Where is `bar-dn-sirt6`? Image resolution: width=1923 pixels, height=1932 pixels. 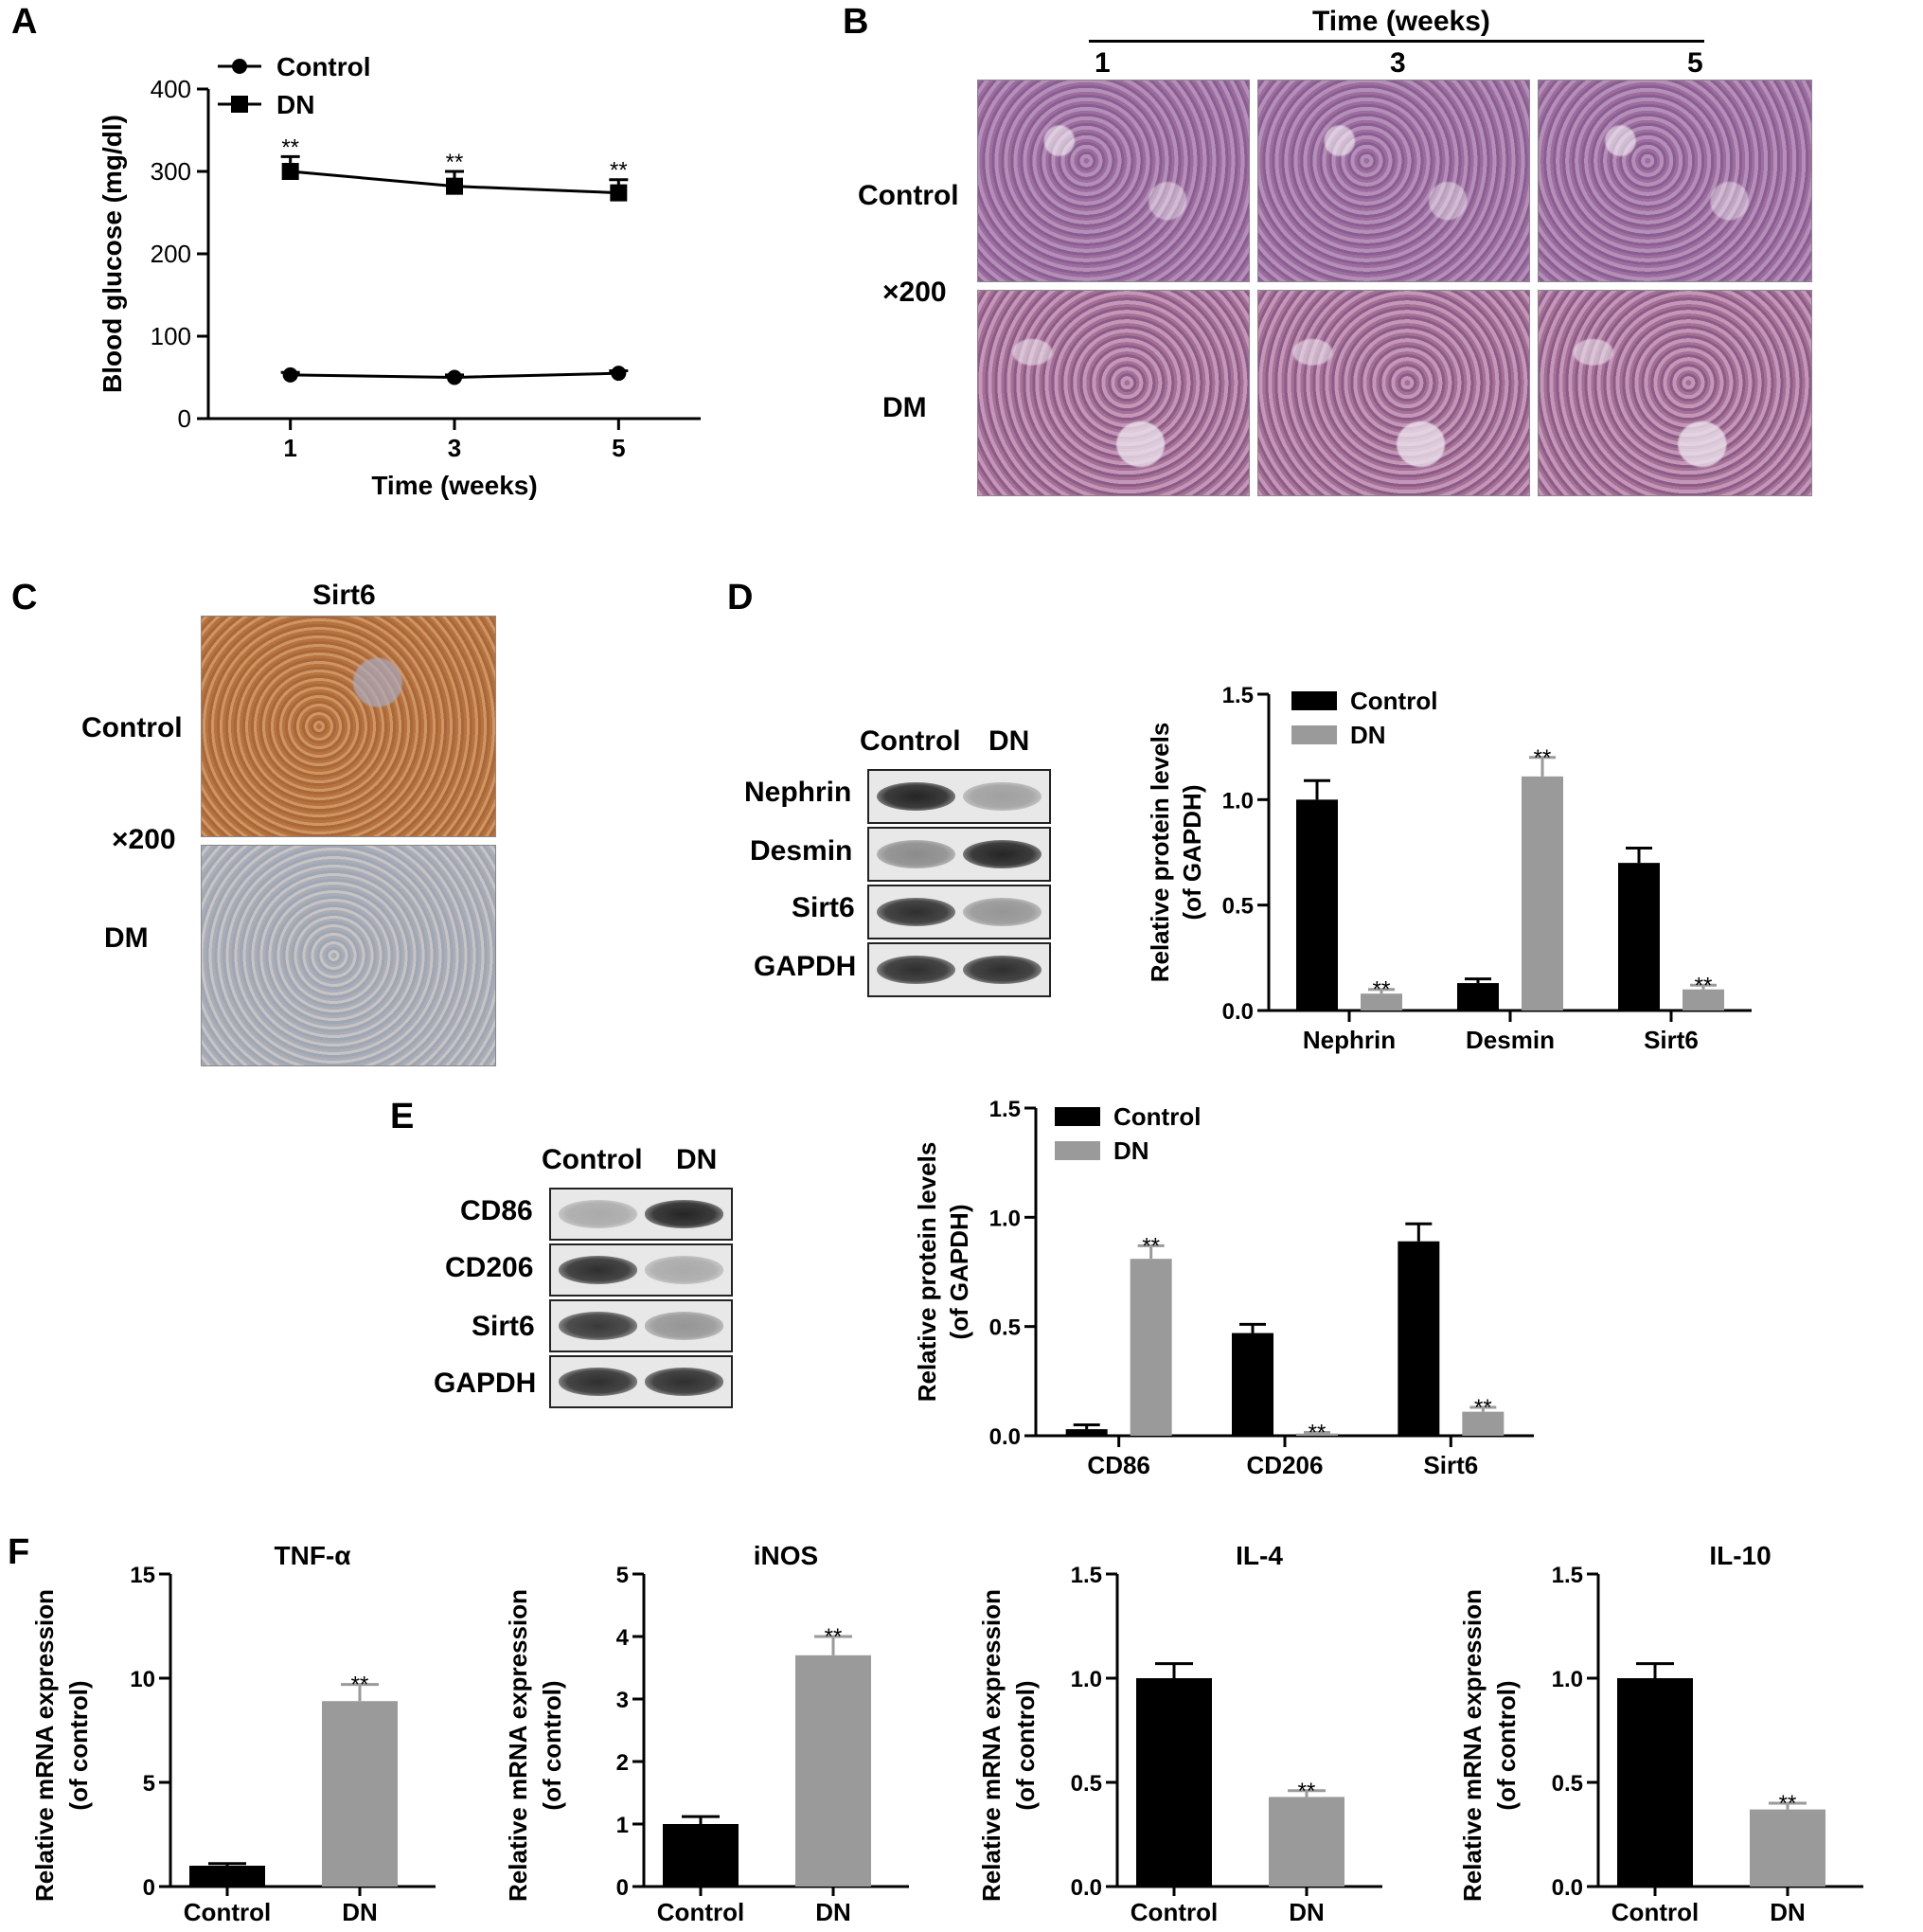 bar-dn-sirt6 is located at coordinates (1484, 1423).